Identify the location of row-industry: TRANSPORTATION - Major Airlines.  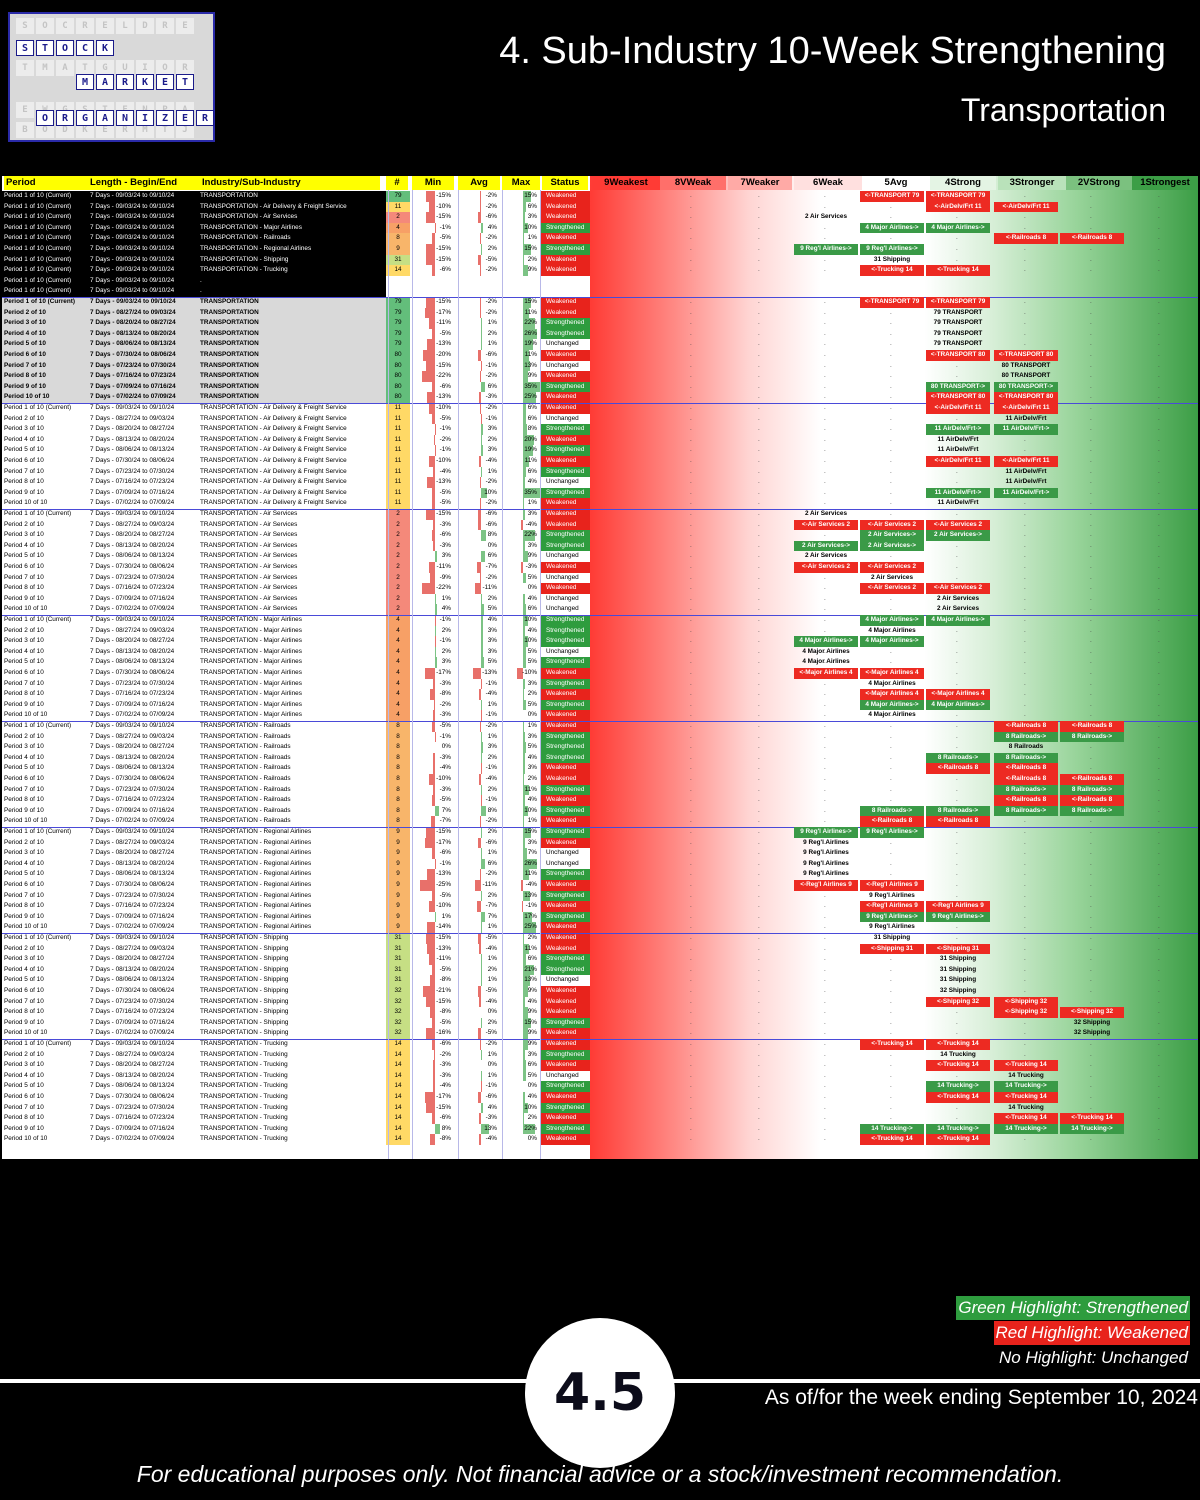
(251, 227).